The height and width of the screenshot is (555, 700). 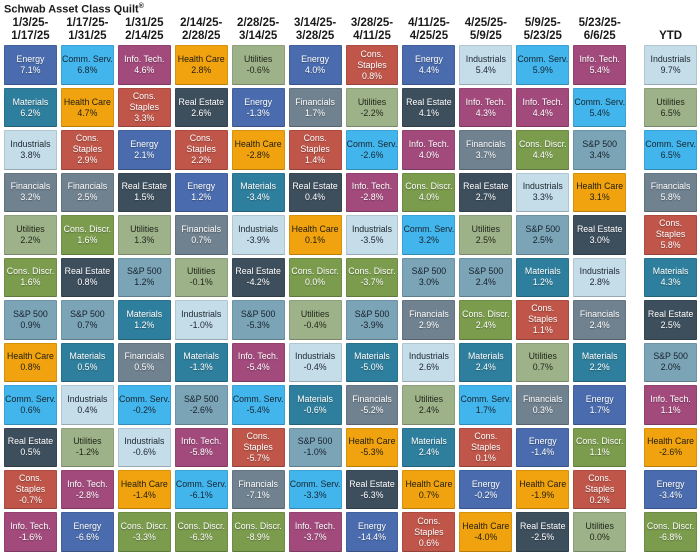 What do you see at coordinates (429, 107) in the screenshot?
I see `quilt-cell: Real Estate 4.1%` at bounding box center [429, 107].